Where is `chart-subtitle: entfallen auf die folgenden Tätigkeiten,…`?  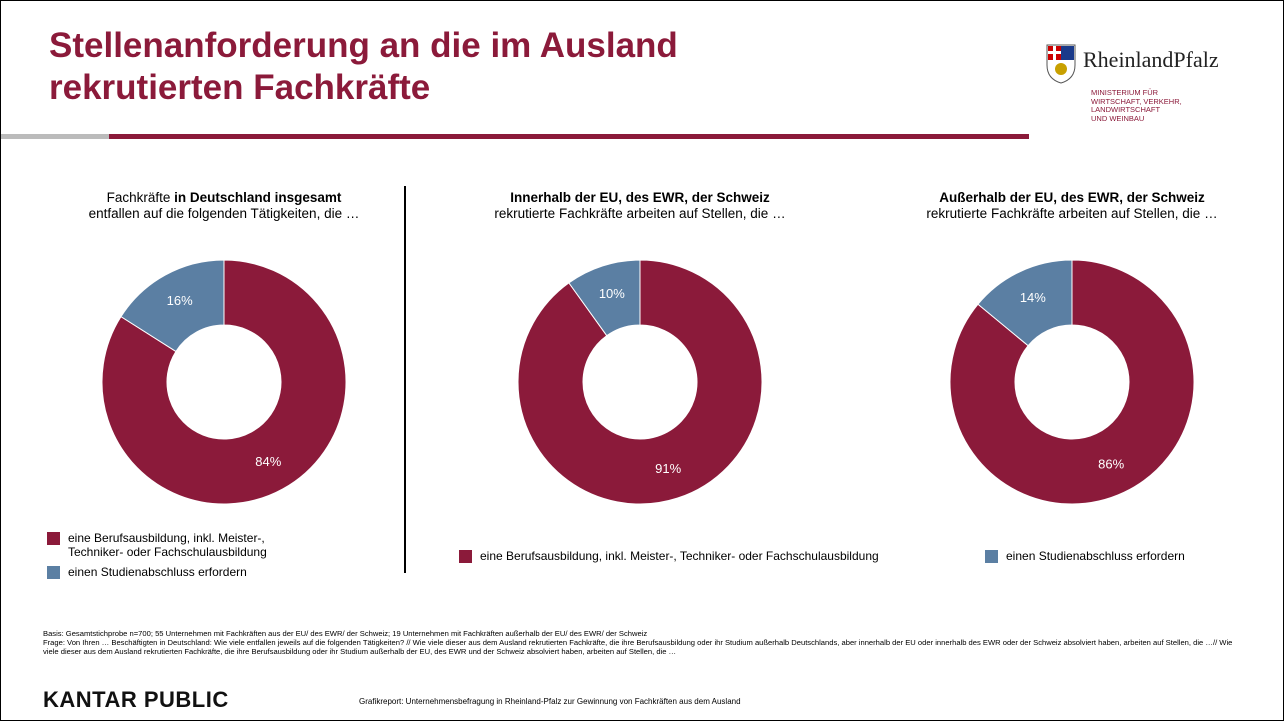
chart-subtitle: entfallen auf die folgenden Tätigkeiten,… is located at coordinates (224, 213).